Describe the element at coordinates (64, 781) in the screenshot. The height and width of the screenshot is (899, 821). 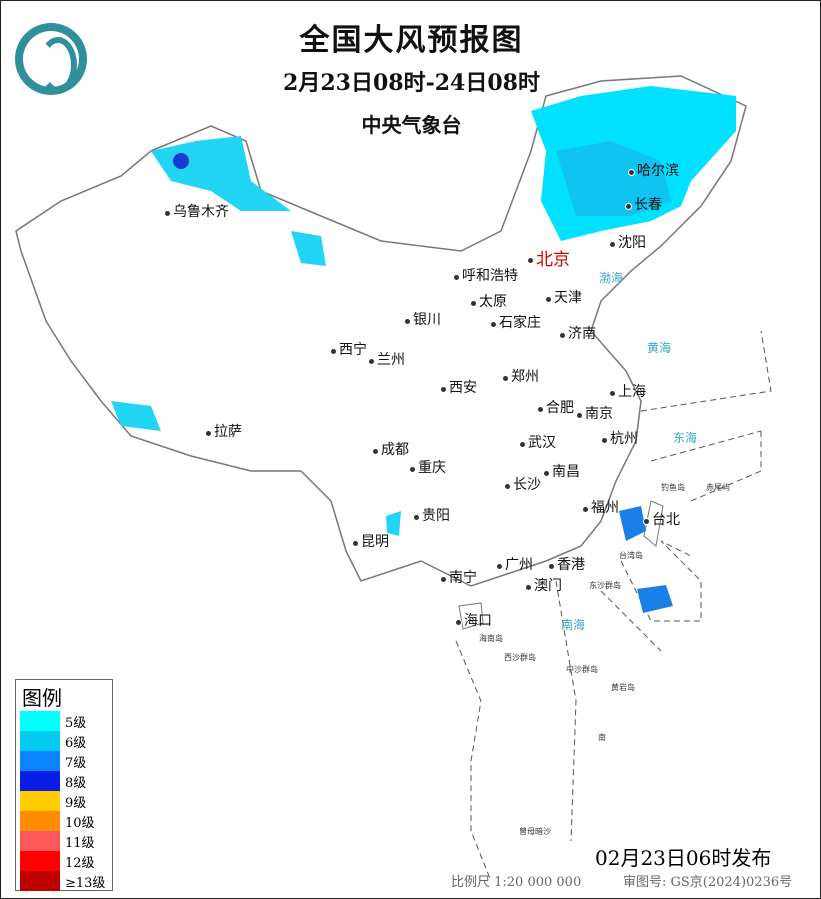
I see `legend-item: 8级` at that location.